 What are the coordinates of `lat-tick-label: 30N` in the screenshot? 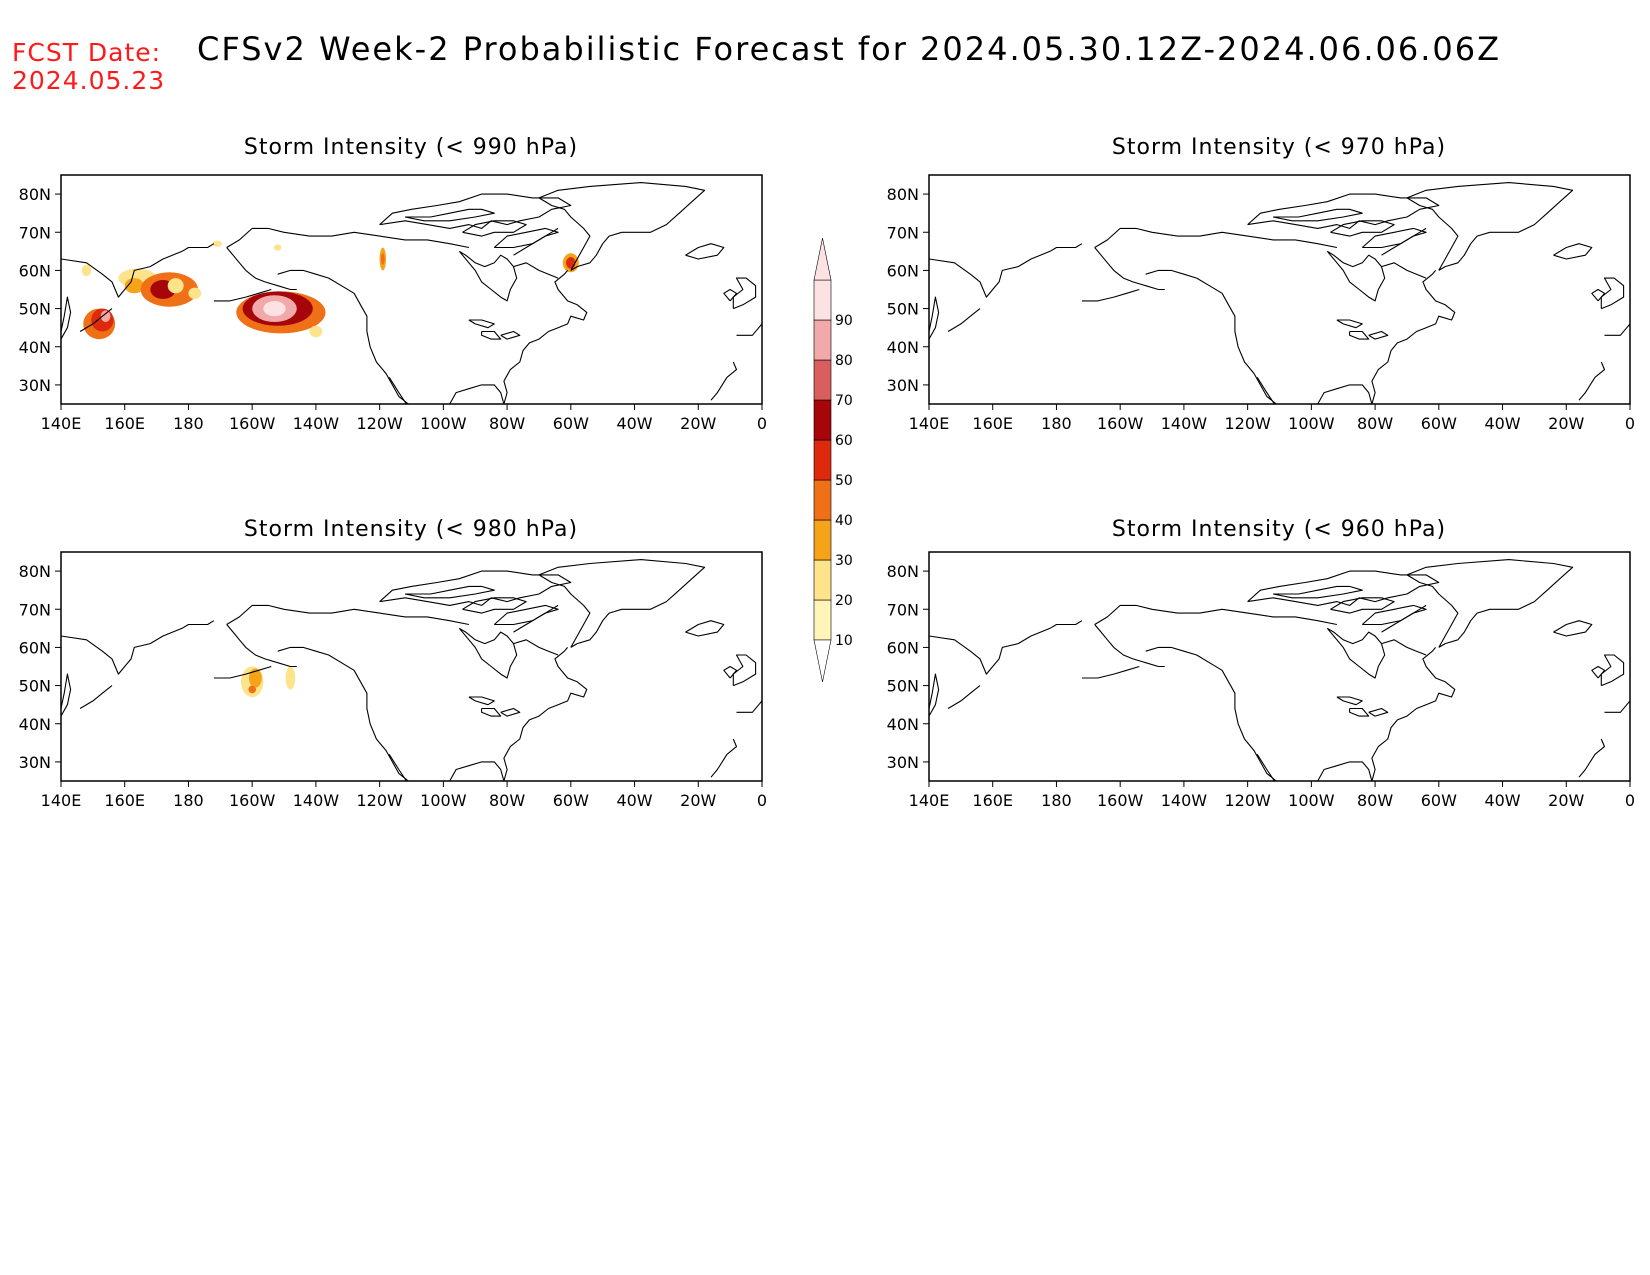 It's located at (35, 762).